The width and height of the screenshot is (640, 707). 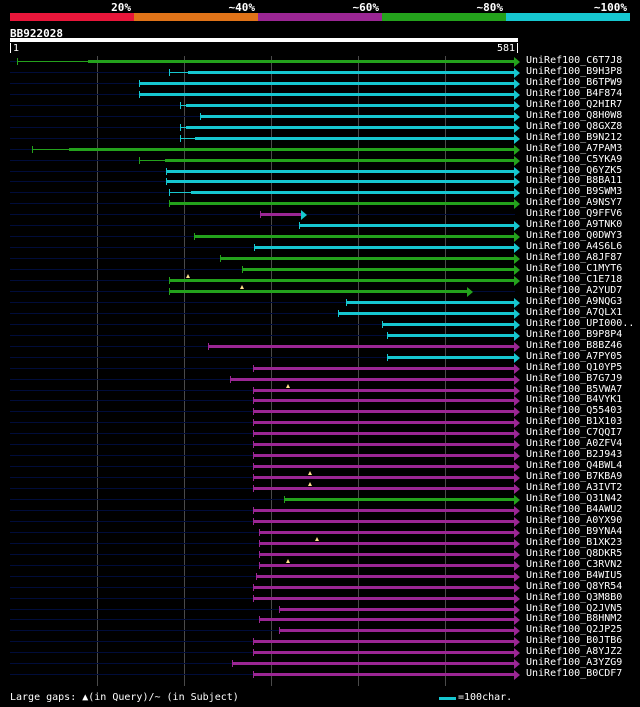 I want to click on hit-label: UniRef100_A9TNK0, so click(x=574, y=224).